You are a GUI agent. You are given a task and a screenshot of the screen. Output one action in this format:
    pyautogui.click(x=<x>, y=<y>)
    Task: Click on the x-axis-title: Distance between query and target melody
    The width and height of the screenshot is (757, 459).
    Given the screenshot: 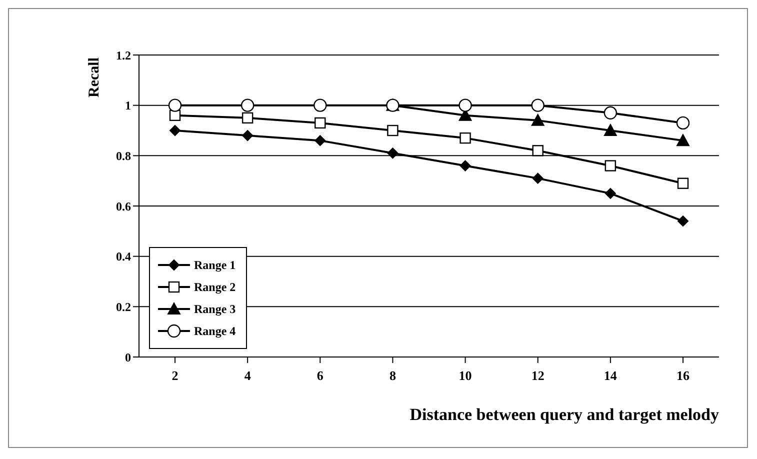 What is the action you would take?
    pyautogui.click(x=564, y=415)
    